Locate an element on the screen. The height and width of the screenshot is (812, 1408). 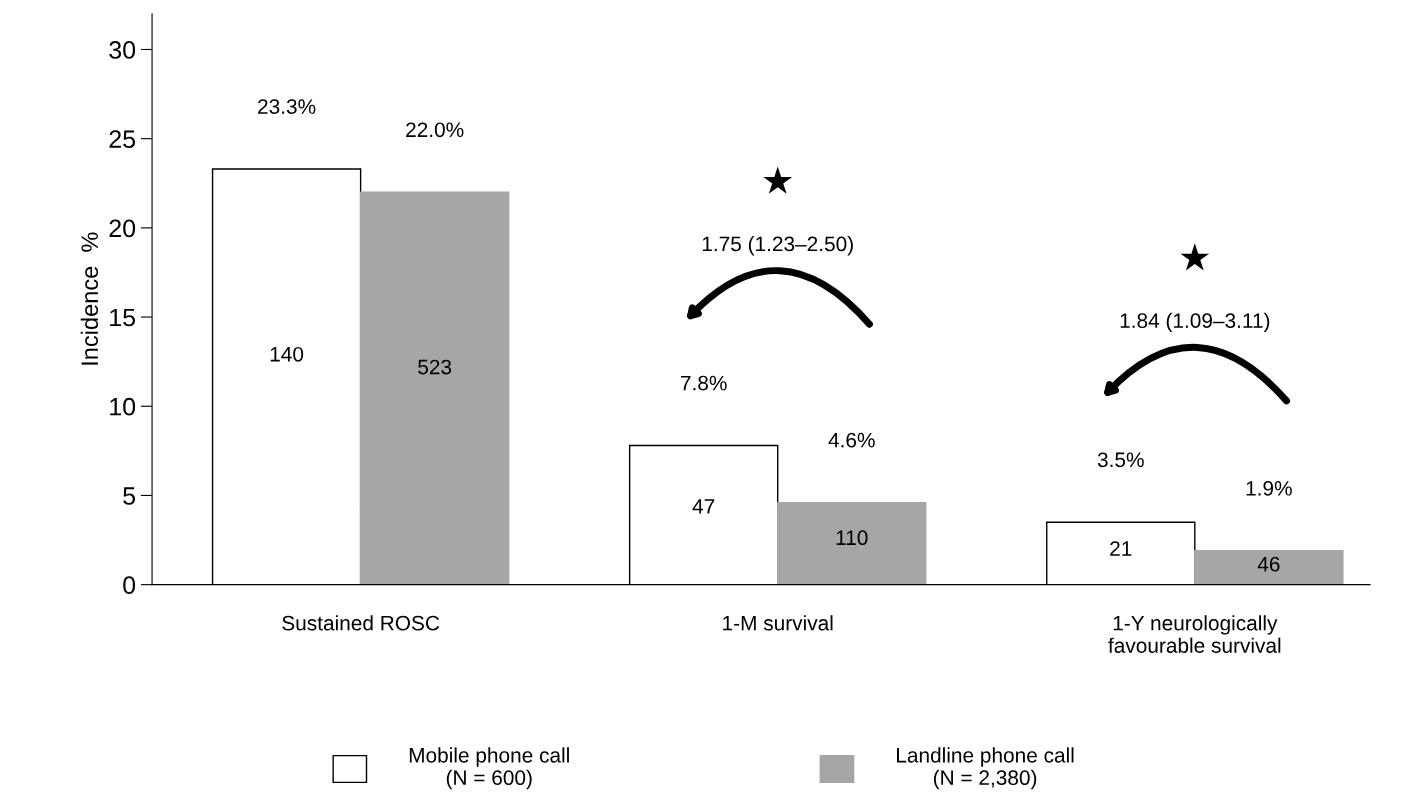
y-tick-label: 0 is located at coordinates (129, 585).